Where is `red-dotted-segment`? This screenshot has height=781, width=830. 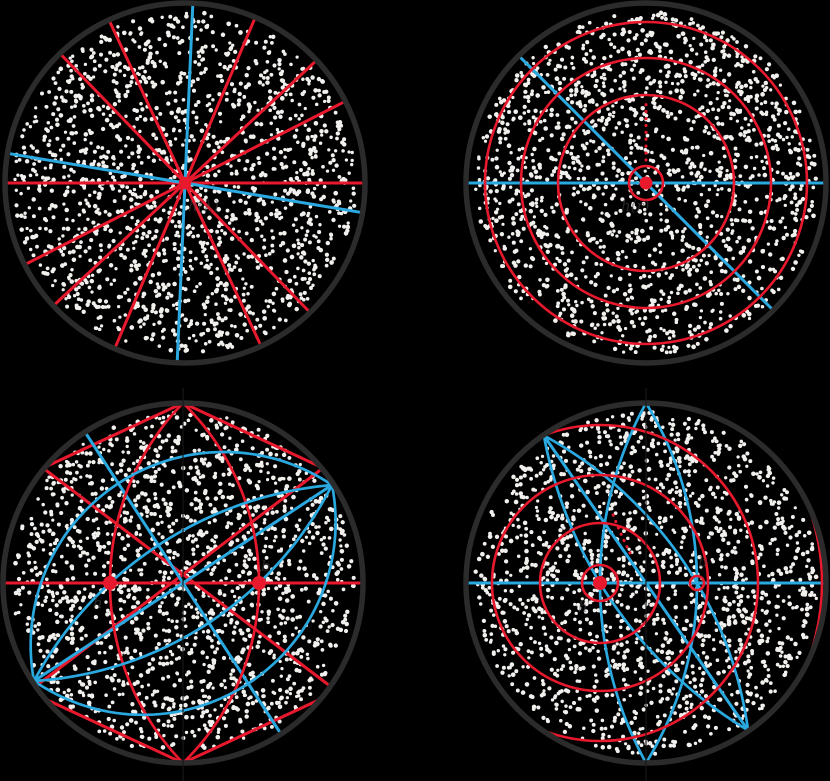 red-dotted-segment is located at coordinates (621, 532).